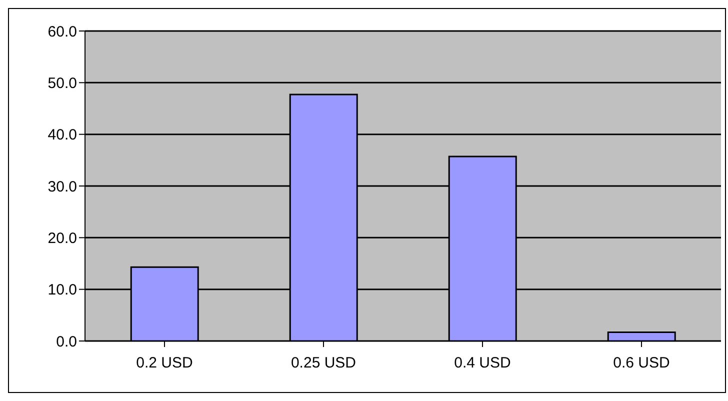 This screenshot has height=401, width=728. What do you see at coordinates (165, 363) in the screenshot?
I see `x-tick-label: 0.2 USD` at bounding box center [165, 363].